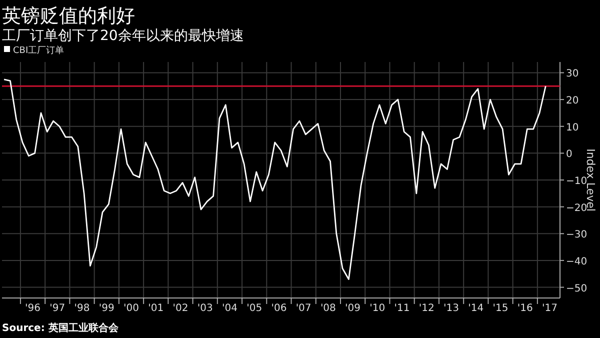 This screenshot has width=600, height=338. What do you see at coordinates (402, 308) in the screenshot?
I see `x-tick-label: '11` at bounding box center [402, 308].